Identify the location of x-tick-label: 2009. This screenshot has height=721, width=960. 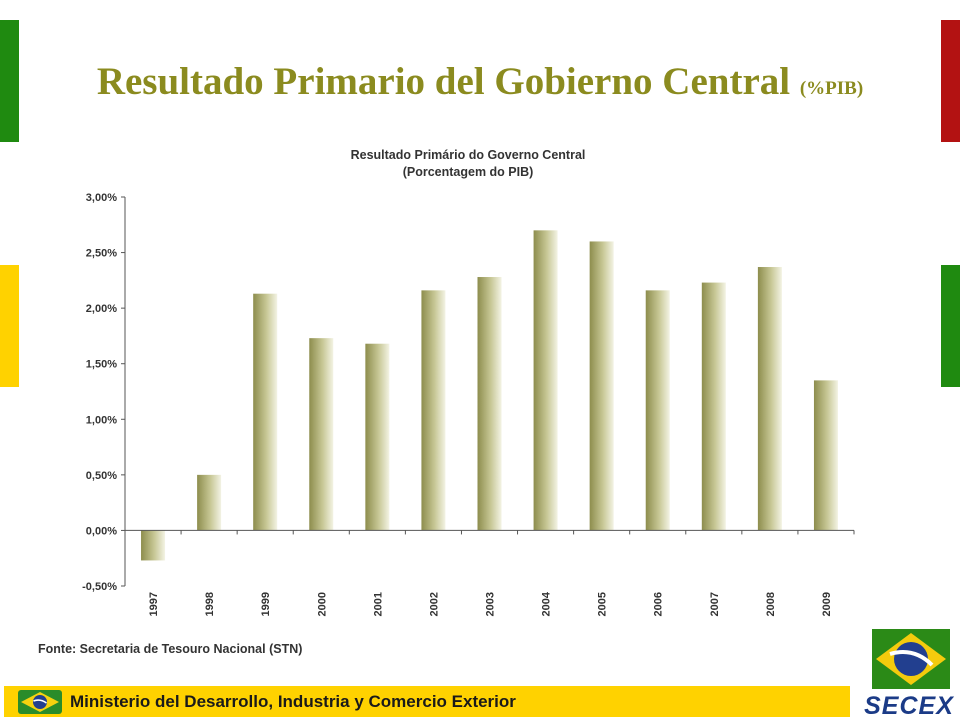
(827, 604).